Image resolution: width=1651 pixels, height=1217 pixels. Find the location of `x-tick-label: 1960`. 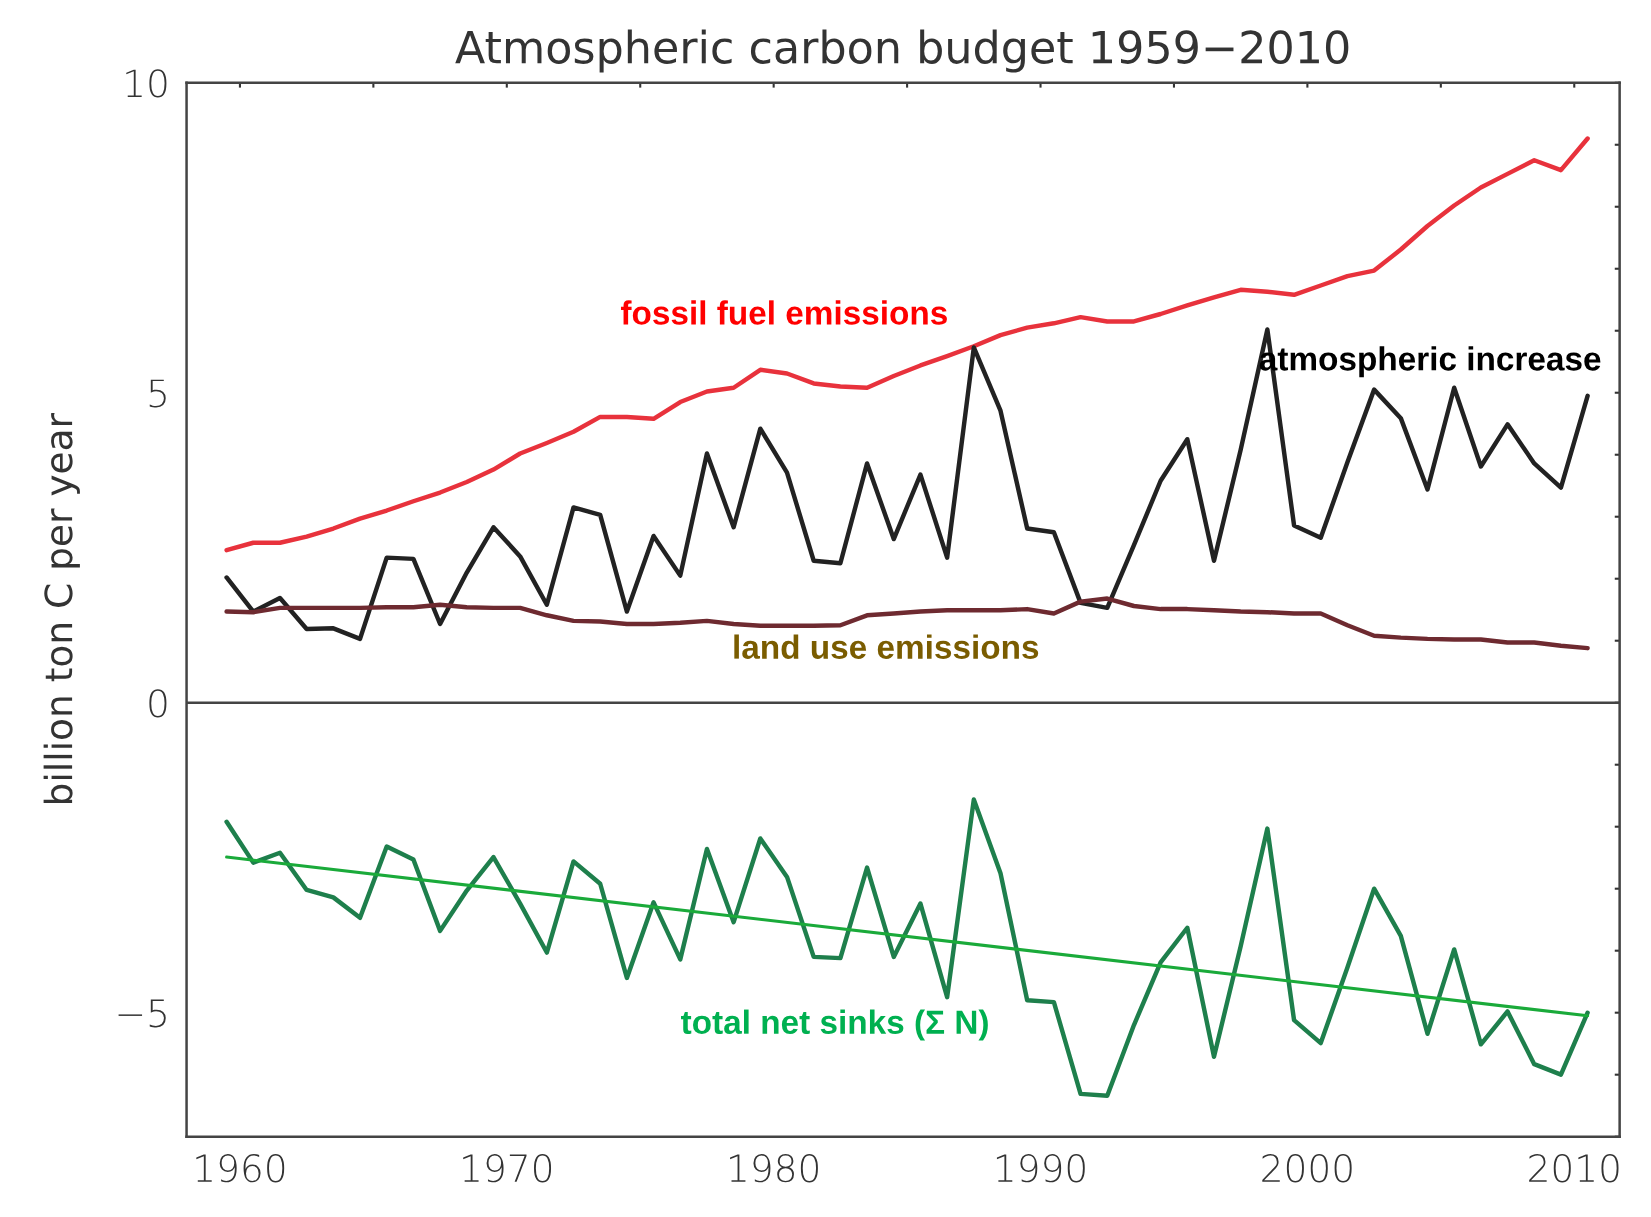

x-tick-label: 1960 is located at coordinates (240, 1168).